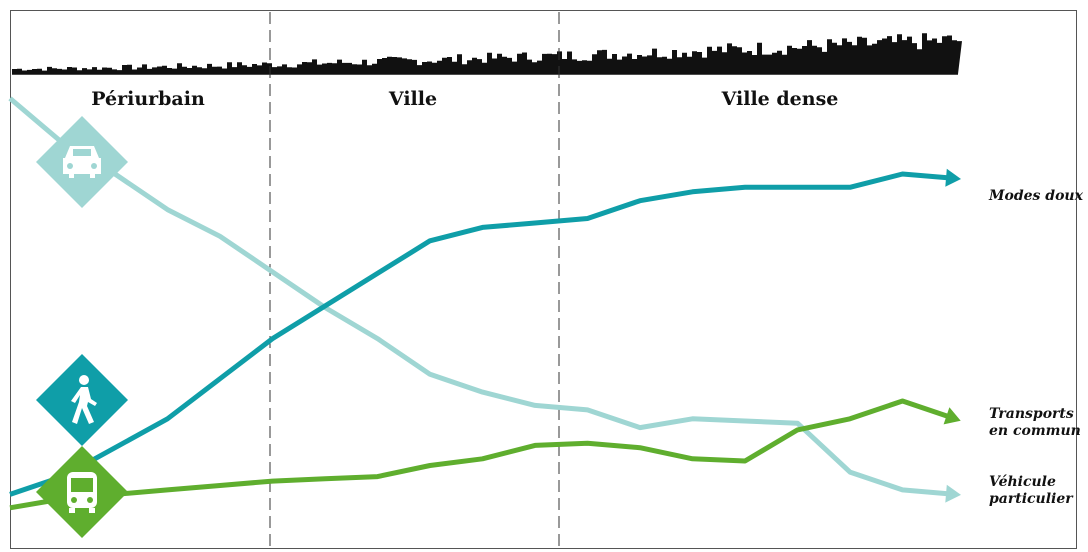  What do you see at coordinates (1036, 196) in the screenshot?
I see `legend-label-modes-doux: Modes doux` at bounding box center [1036, 196].